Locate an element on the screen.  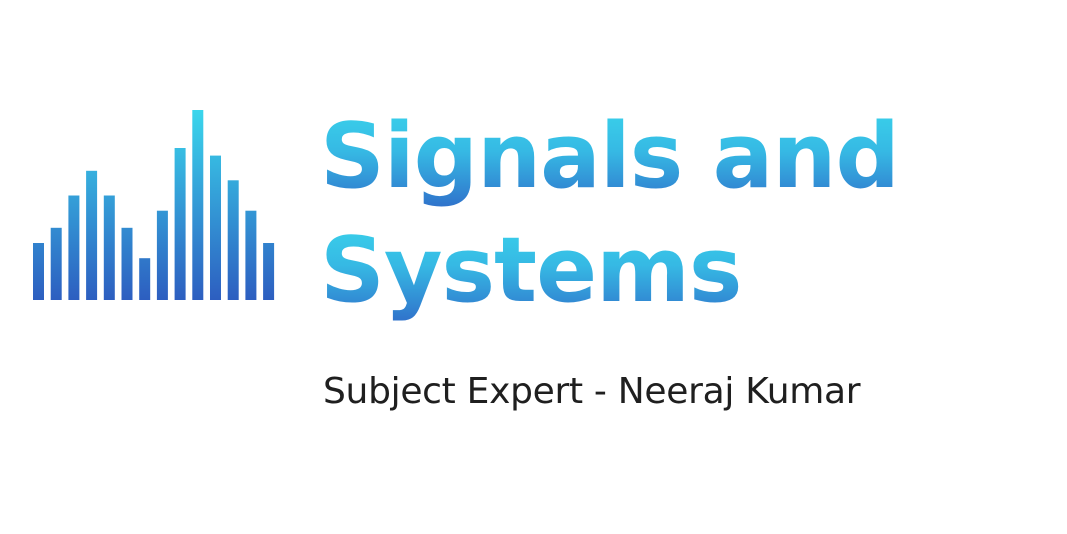
title-line-1: Signals and is located at coordinates (670, 157).